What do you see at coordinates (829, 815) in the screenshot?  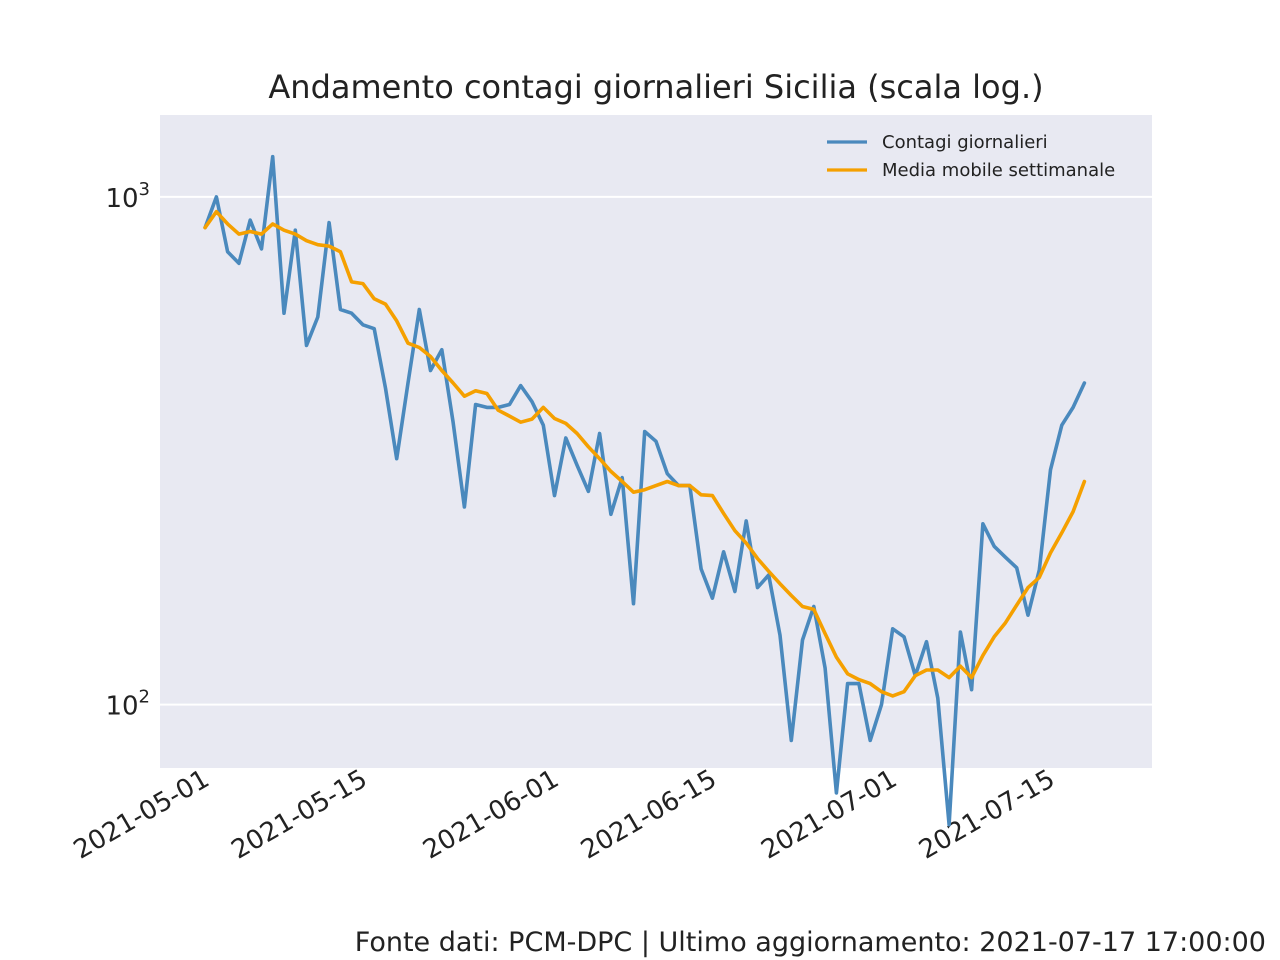 I see `x-tick-label: 2021-07-01` at bounding box center [829, 815].